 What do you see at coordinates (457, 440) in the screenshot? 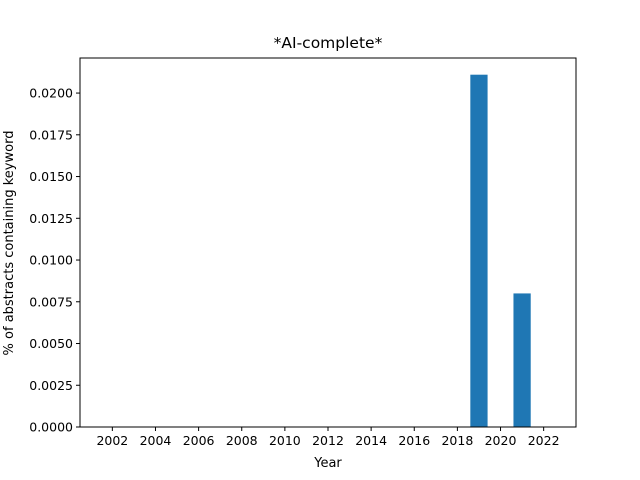
I see `x-tick-label: 2018` at bounding box center [457, 440].